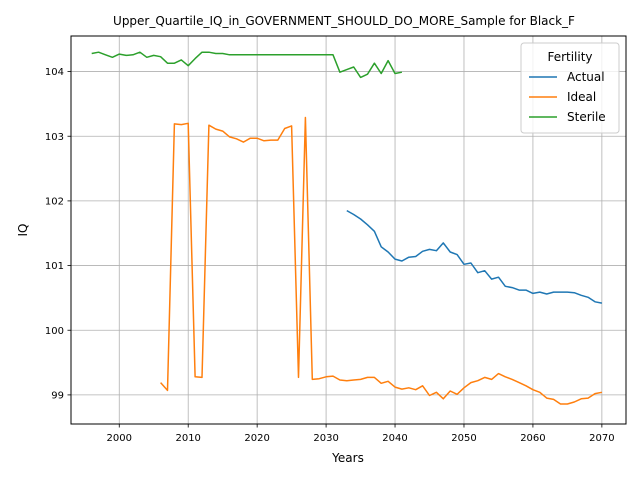  What do you see at coordinates (394, 438) in the screenshot?
I see `x-tick-label: 2040` at bounding box center [394, 438].